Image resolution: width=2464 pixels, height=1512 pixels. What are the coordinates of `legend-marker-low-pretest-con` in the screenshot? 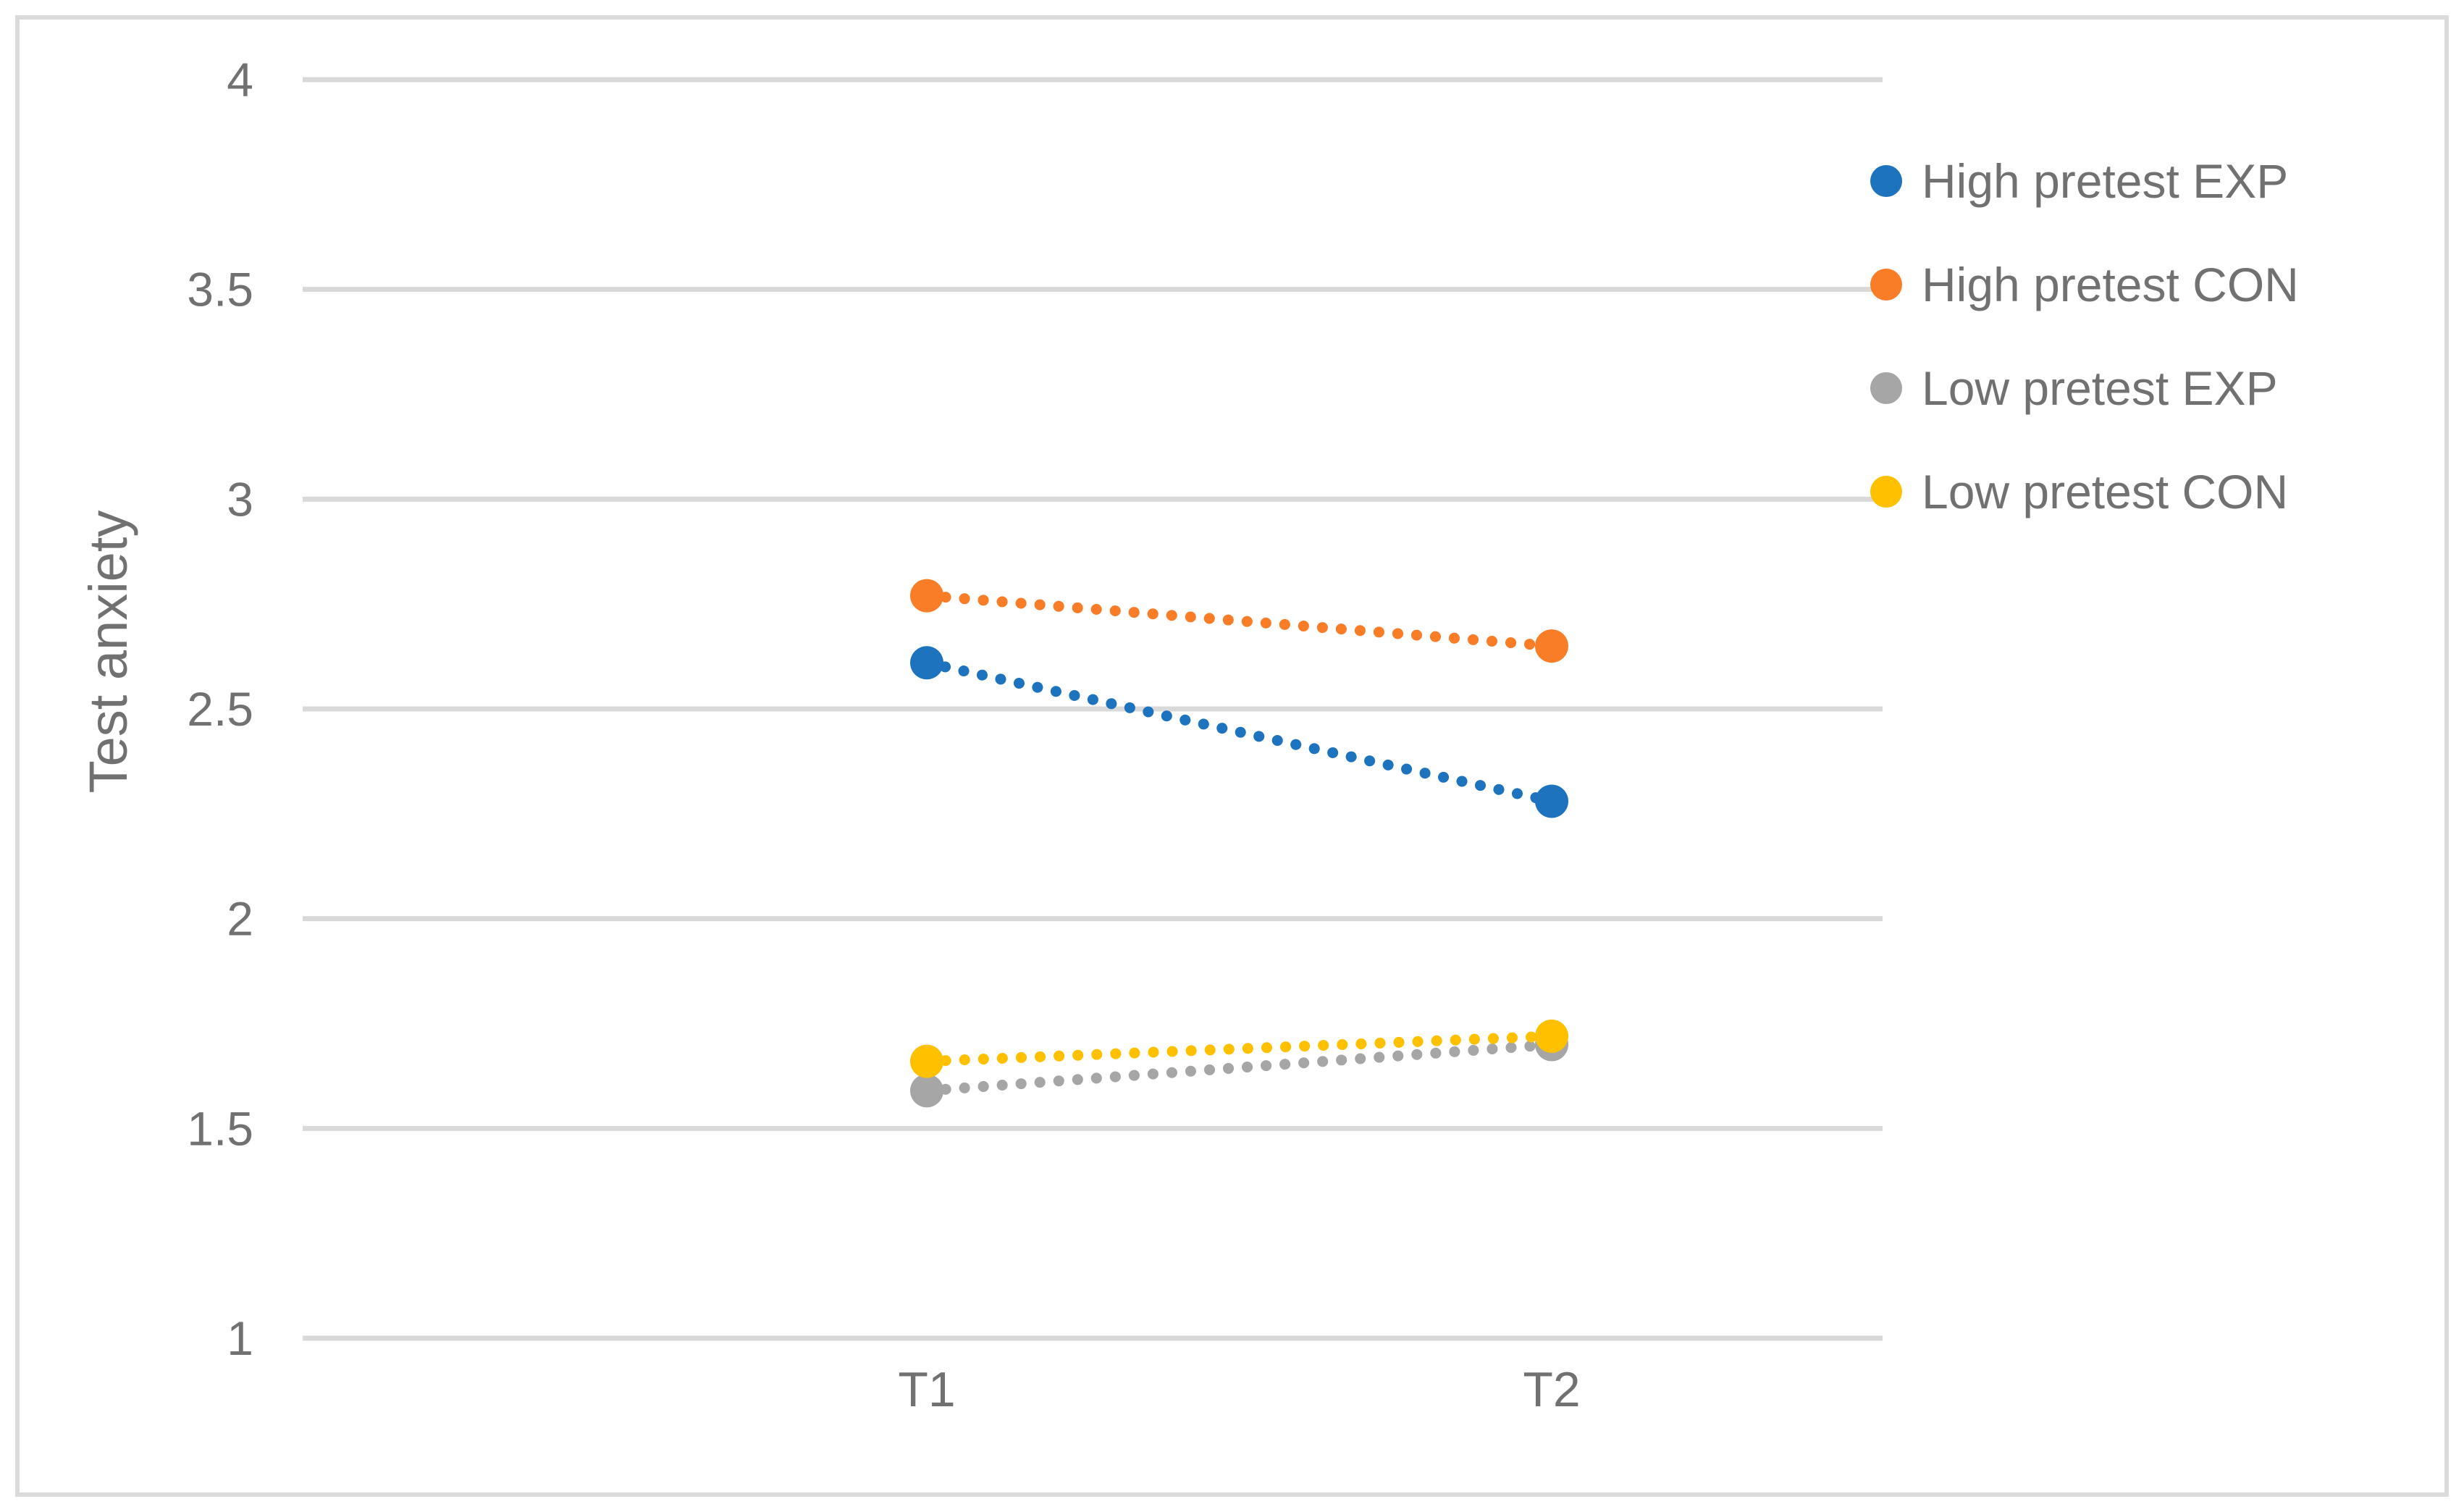 It's located at (1886, 492).